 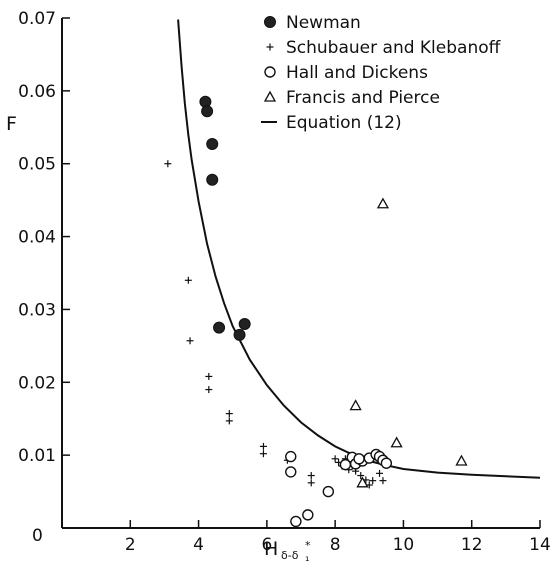 I want to click on legend-marker-newman, so click(x=270, y=22).